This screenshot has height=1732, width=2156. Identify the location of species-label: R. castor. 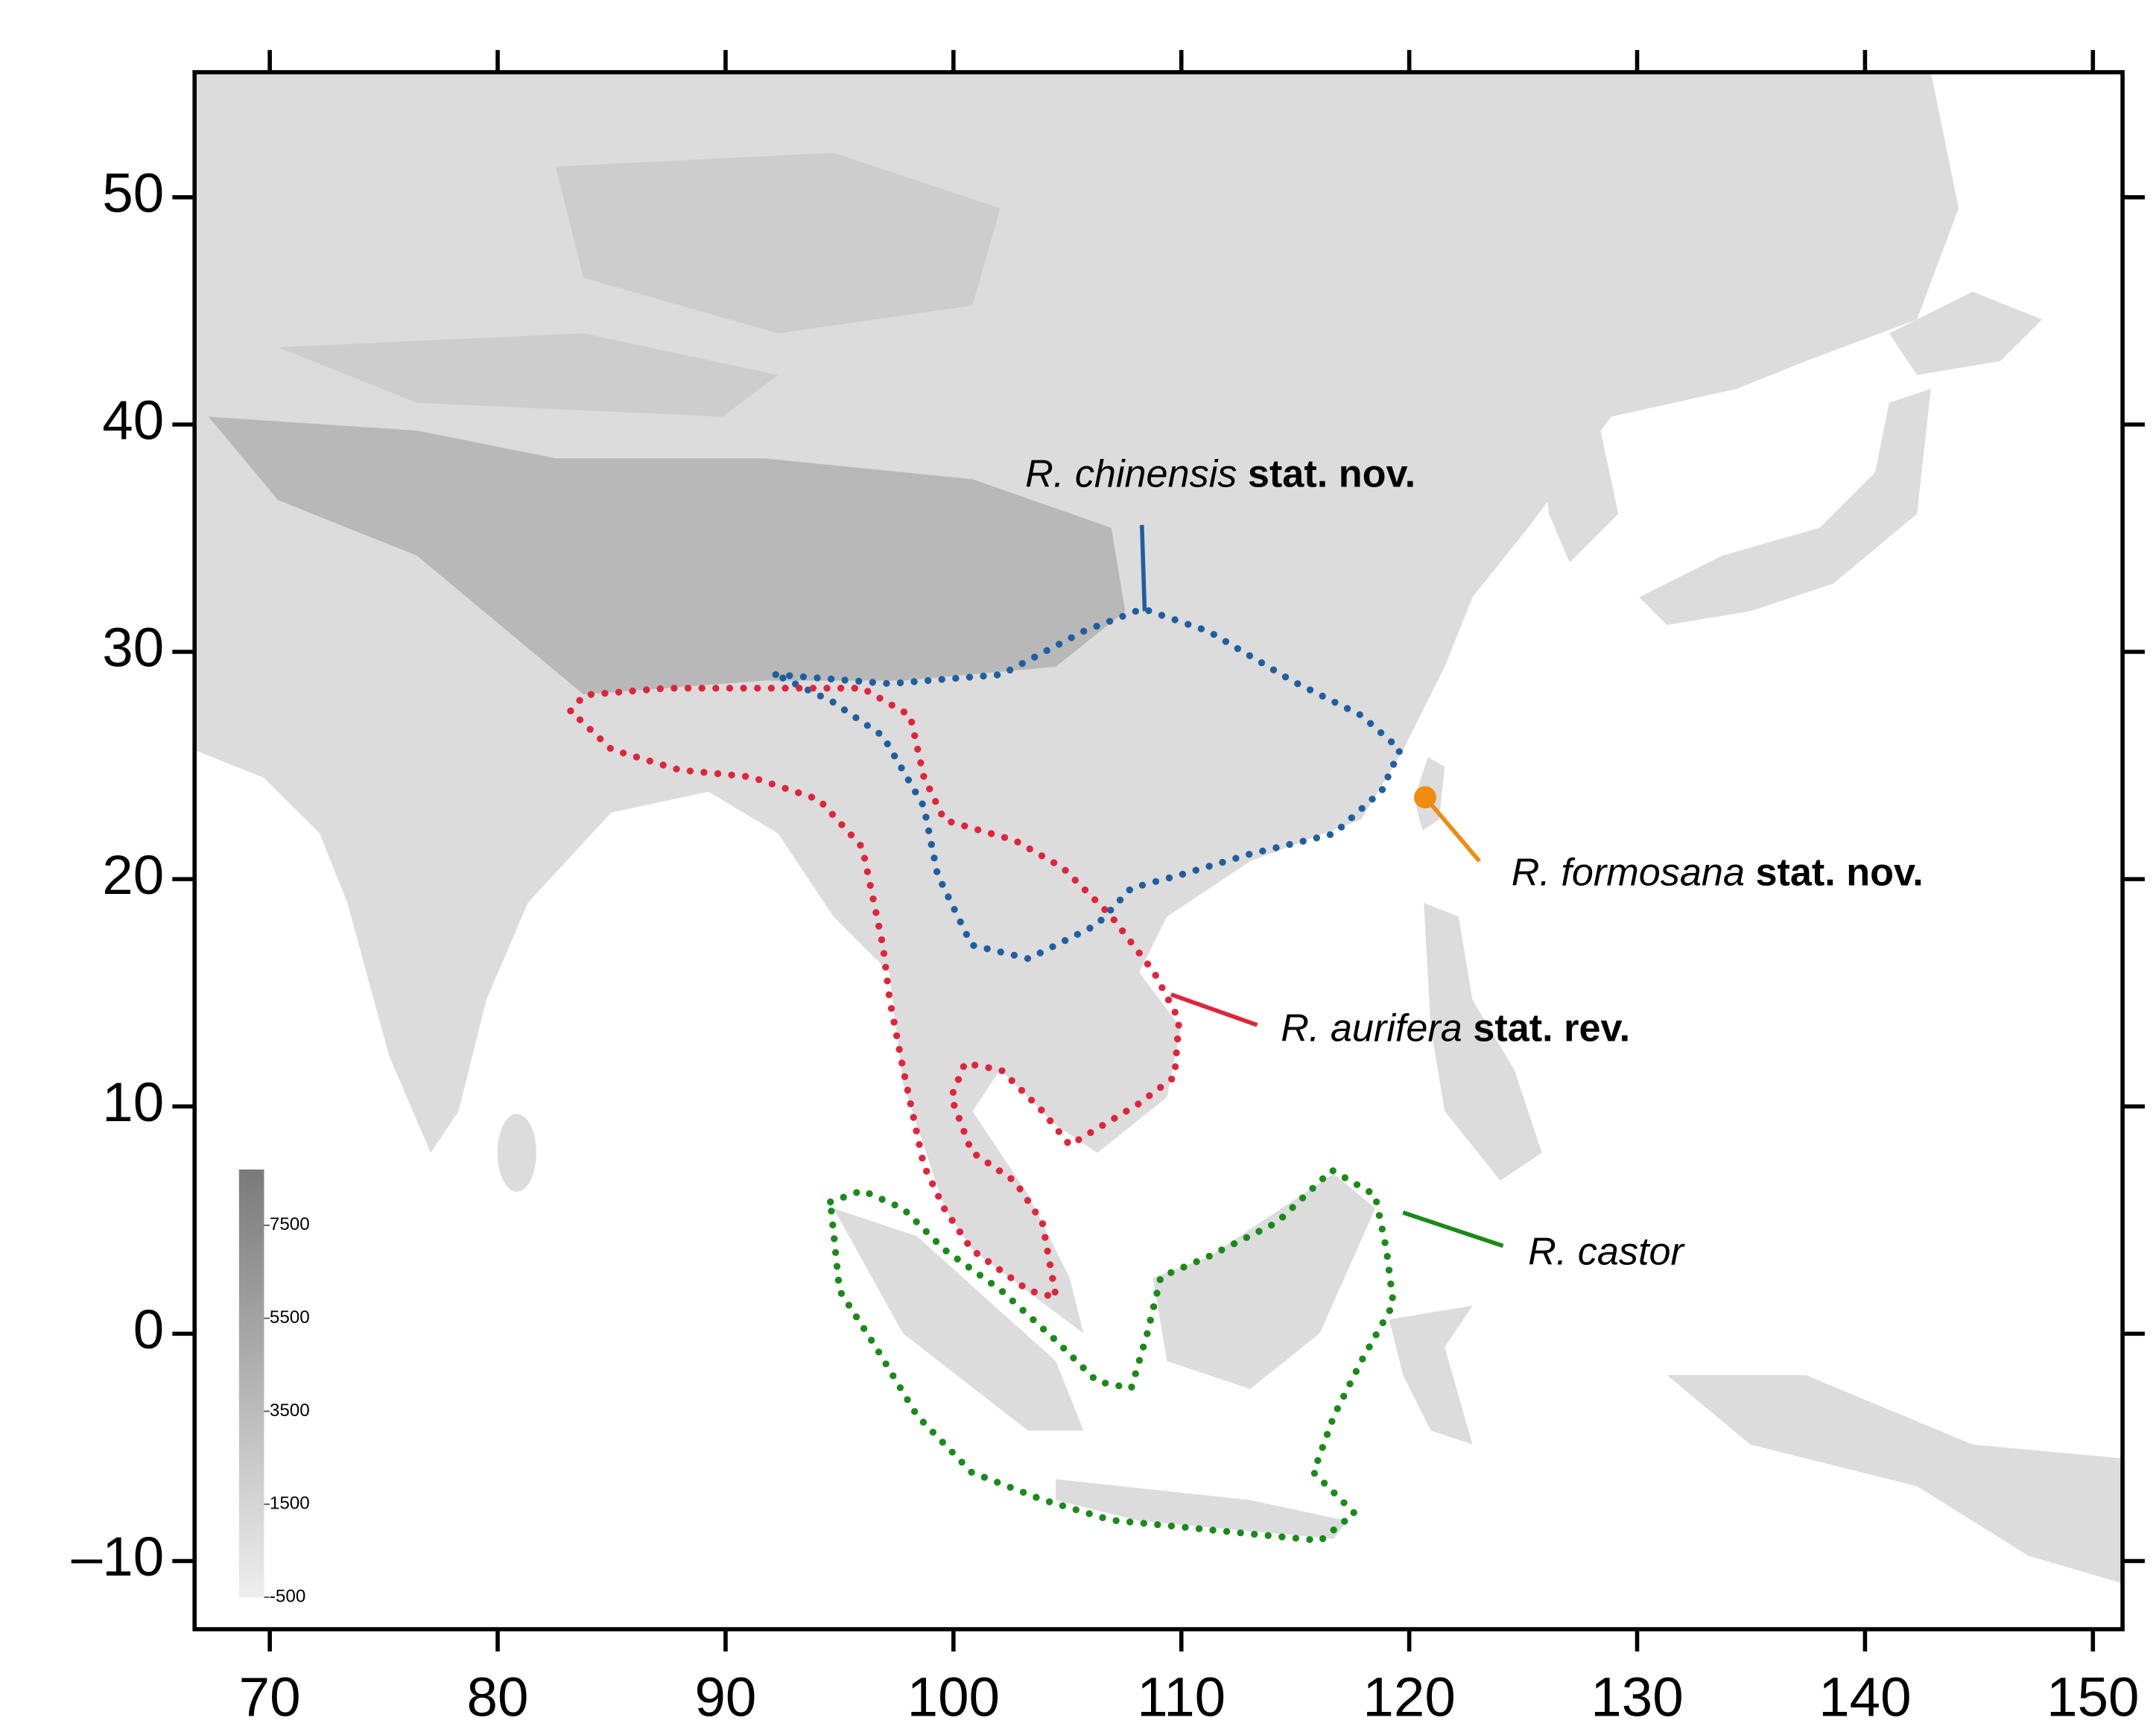
(1606, 1251).